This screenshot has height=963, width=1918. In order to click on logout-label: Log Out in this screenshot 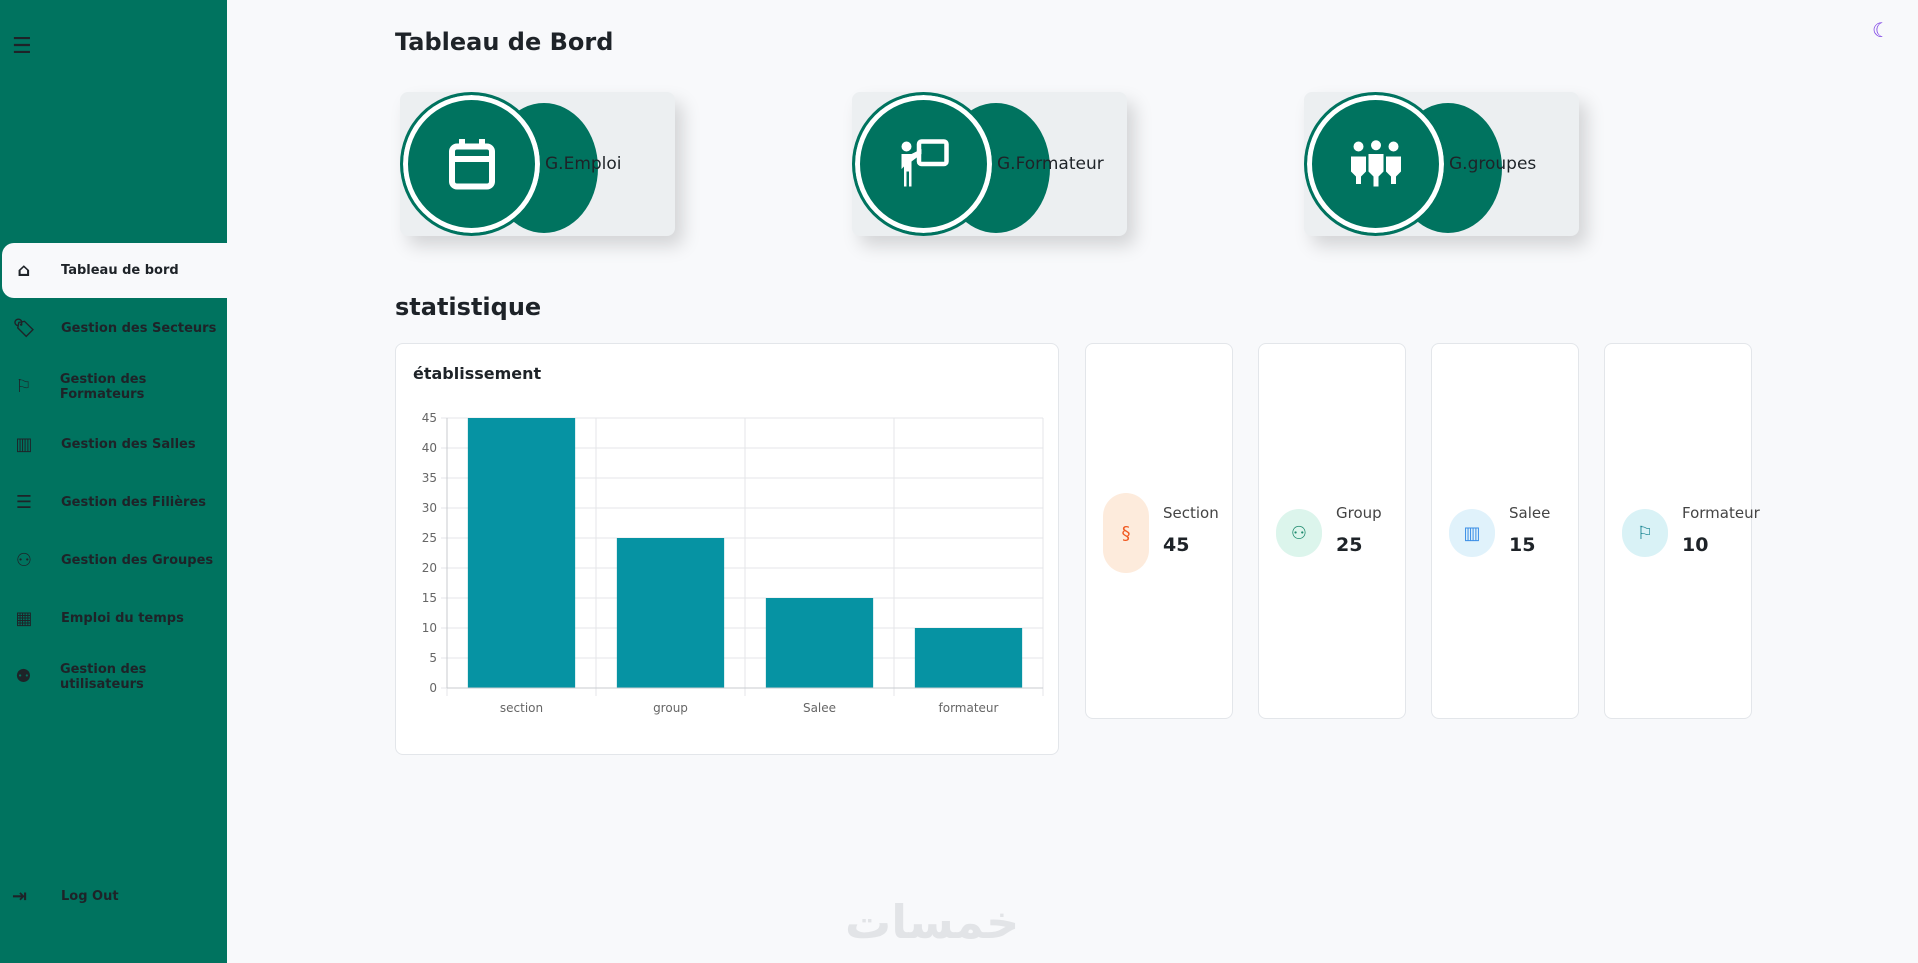, I will do `click(90, 896)`.